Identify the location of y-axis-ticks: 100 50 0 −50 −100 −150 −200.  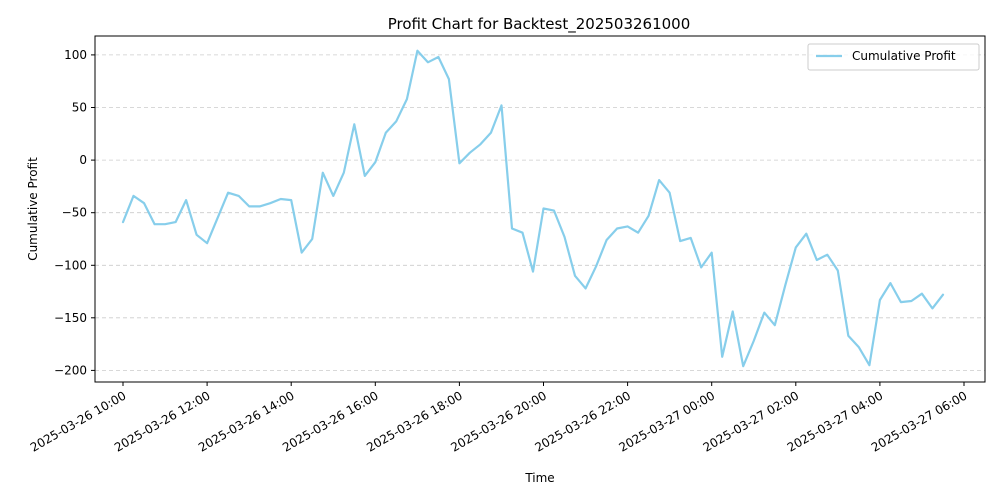
(74, 212).